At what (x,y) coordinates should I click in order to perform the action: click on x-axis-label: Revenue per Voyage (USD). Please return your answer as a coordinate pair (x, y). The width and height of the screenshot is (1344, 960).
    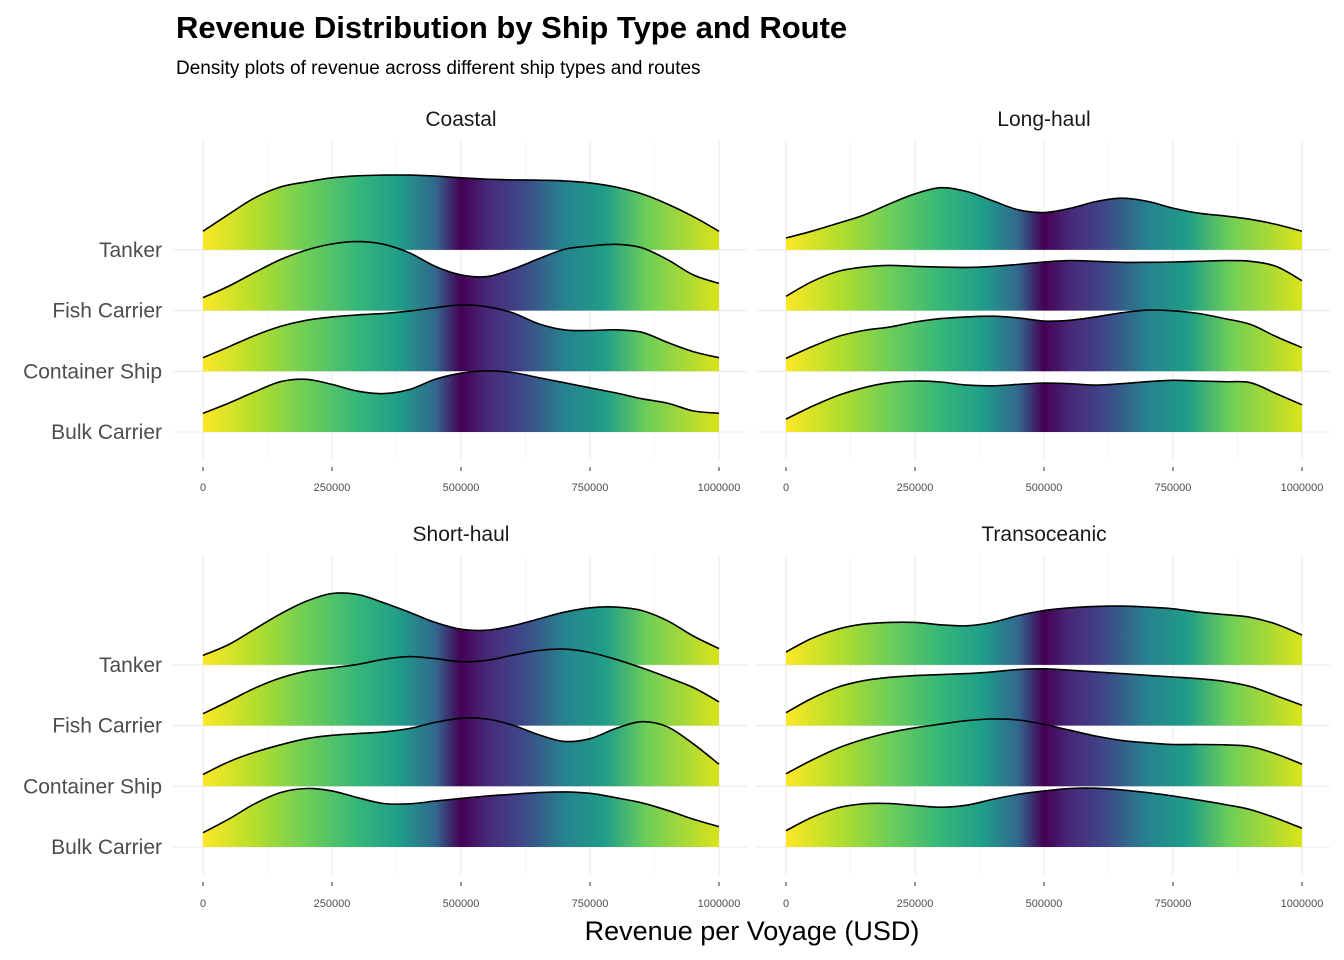
    Looking at the image, I should click on (752, 931).